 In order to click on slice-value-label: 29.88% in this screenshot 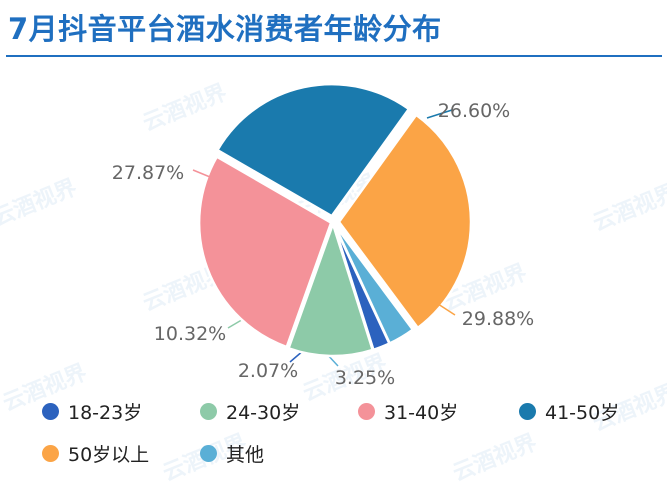, I will do `click(498, 319)`.